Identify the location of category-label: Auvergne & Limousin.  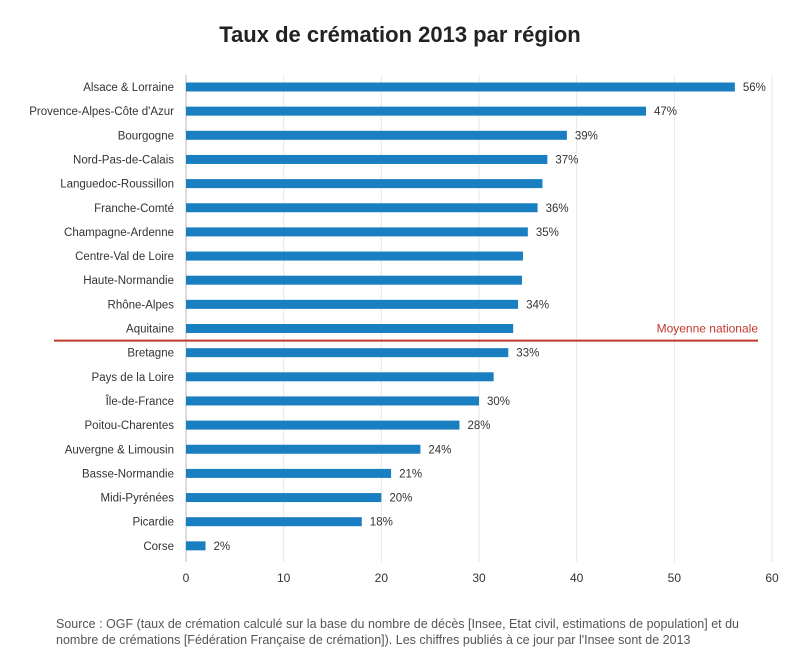
(119, 450).